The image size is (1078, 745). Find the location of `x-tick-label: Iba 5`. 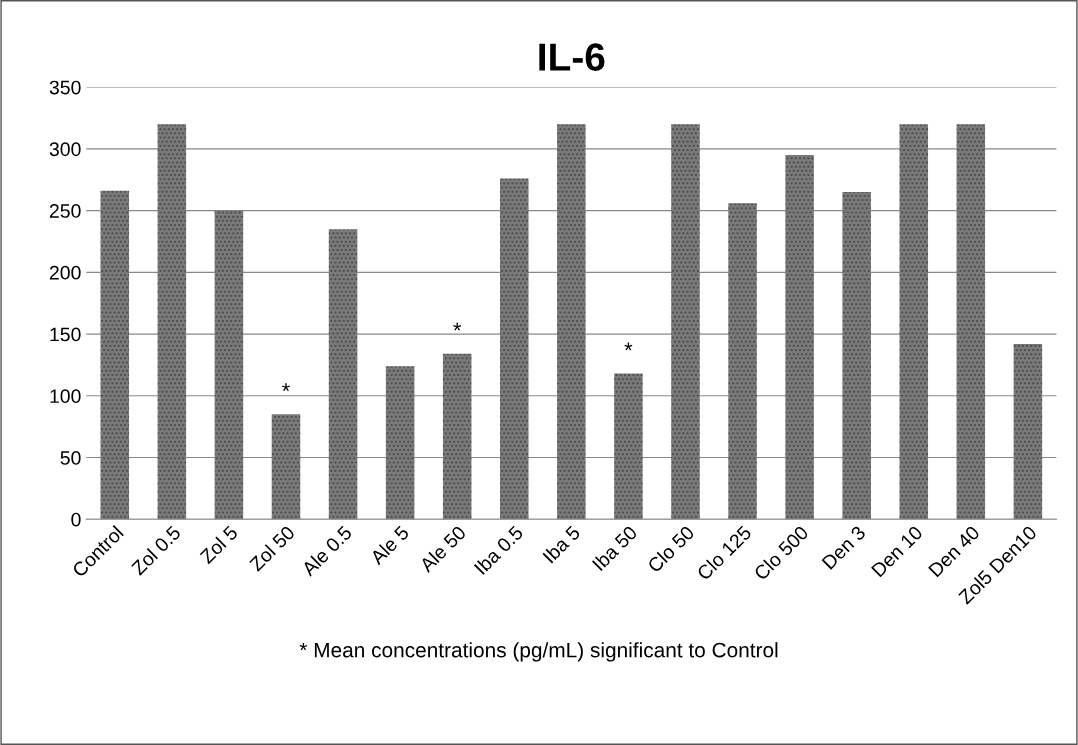

x-tick-label: Iba 5 is located at coordinates (561, 544).